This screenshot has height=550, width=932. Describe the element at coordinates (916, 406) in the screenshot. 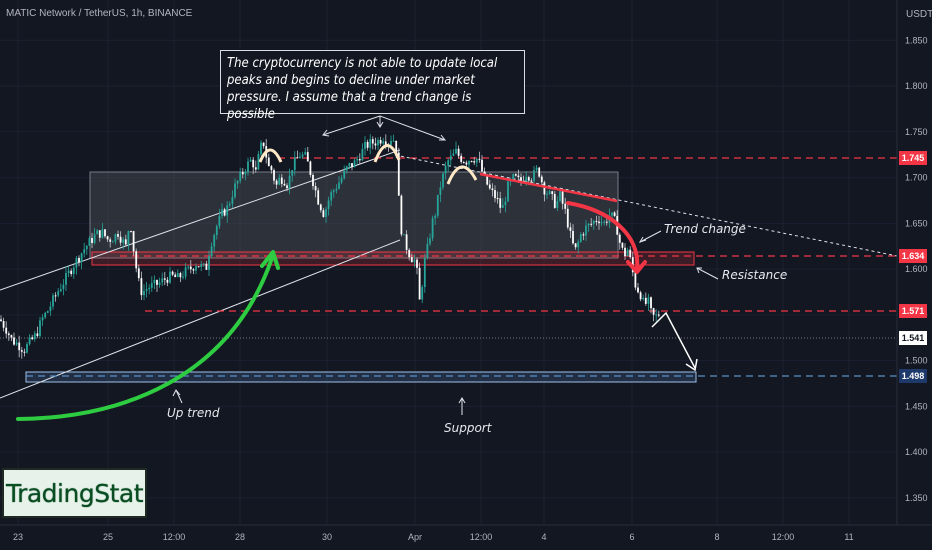

I see `y-tick-label: 1.450` at that location.